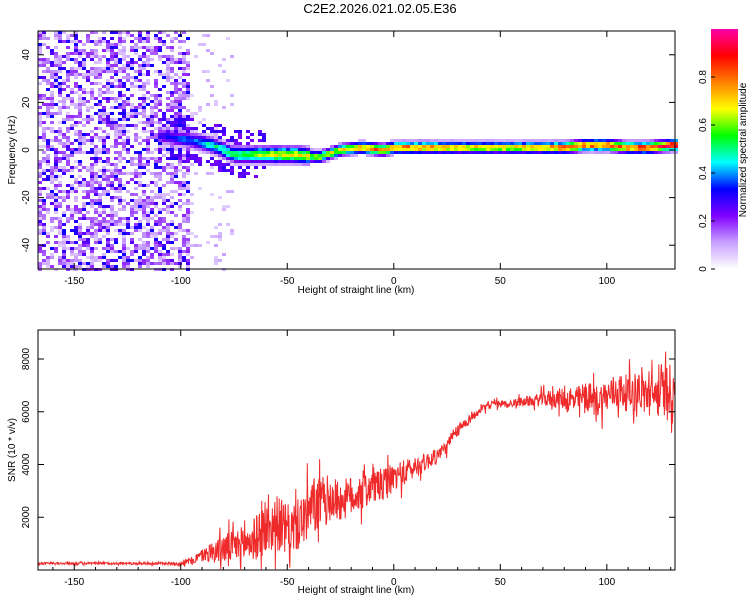 The width and height of the screenshot is (750, 600). I want to click on y-tick-label: 2000, so click(26, 517).